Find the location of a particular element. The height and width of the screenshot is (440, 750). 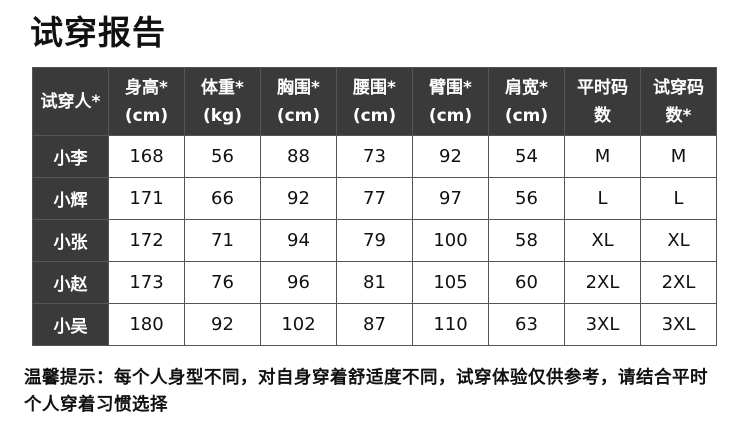

column-header: 肩宽* (cm) is located at coordinates (526, 101).